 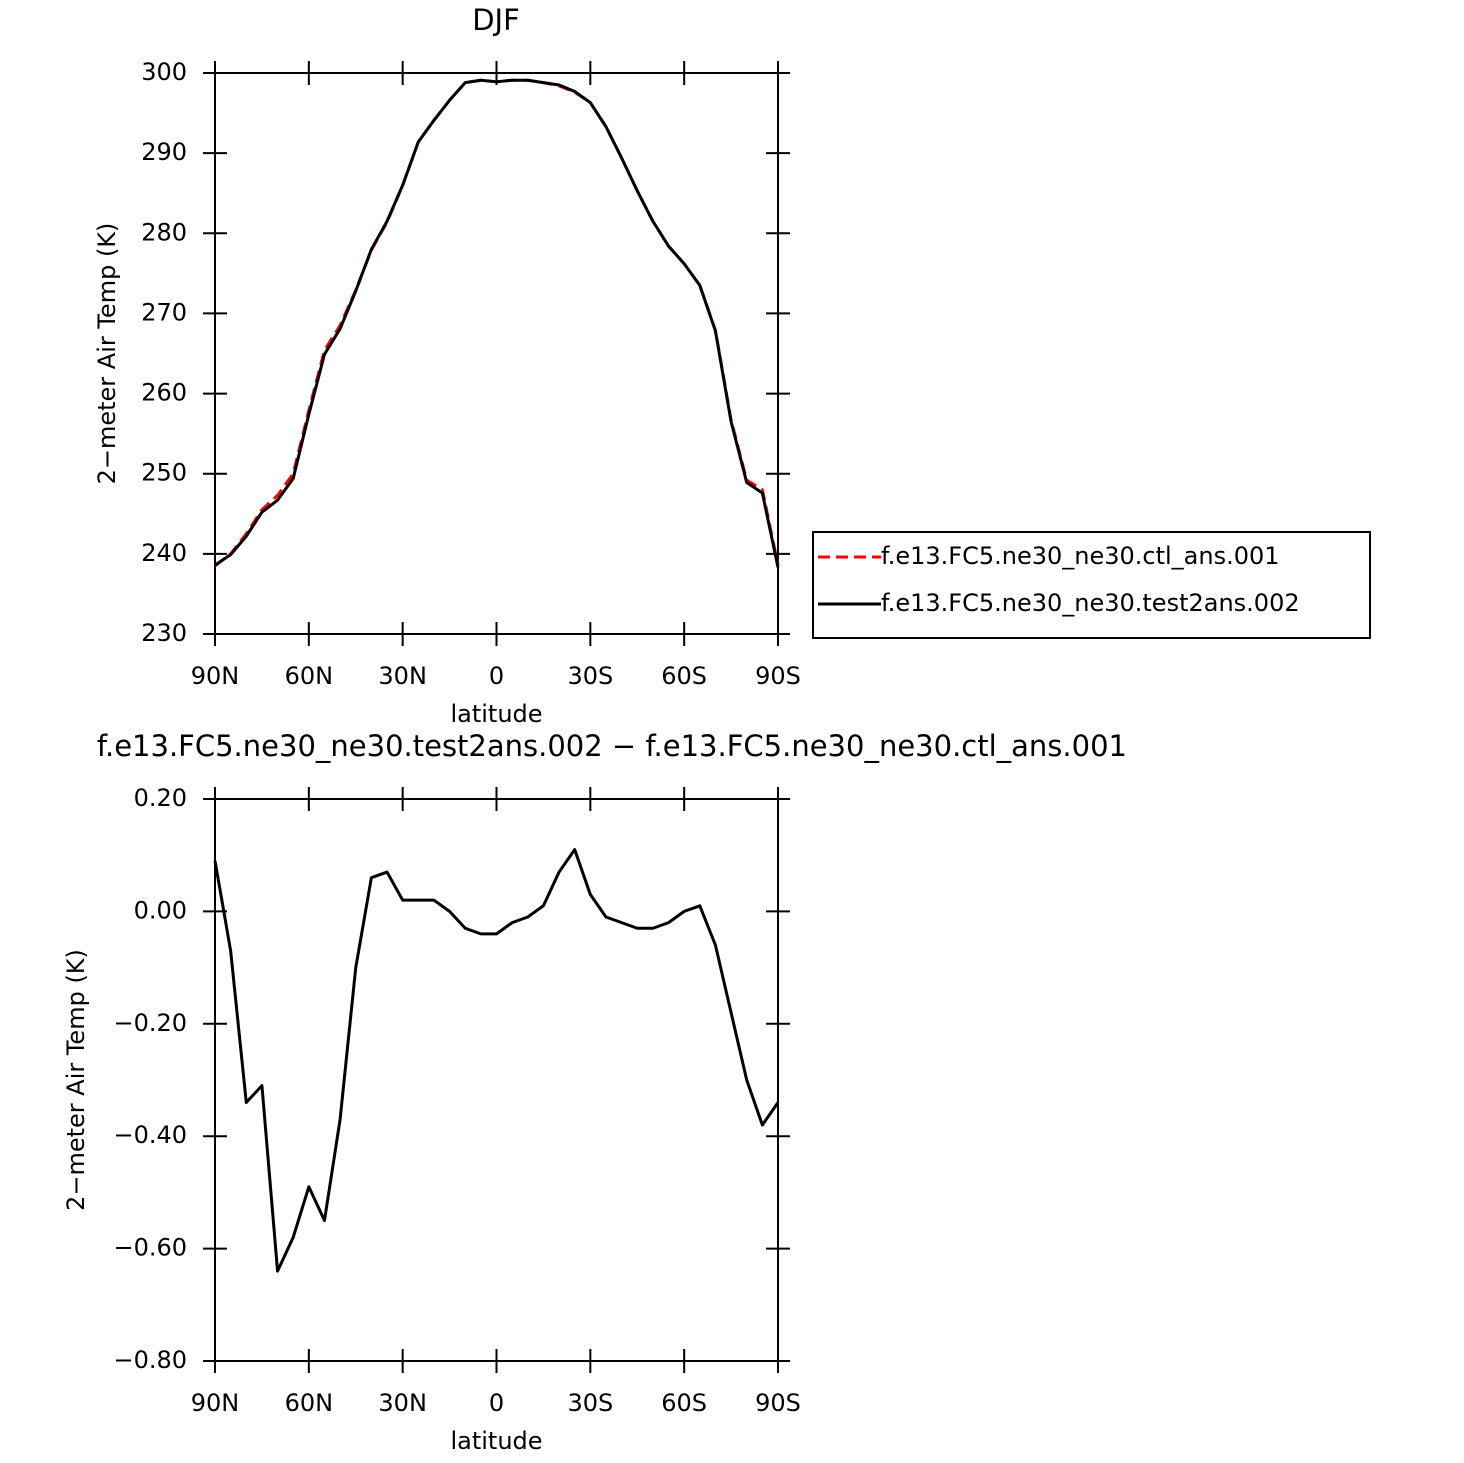 What do you see at coordinates (1091, 585) in the screenshot?
I see `legend-box` at bounding box center [1091, 585].